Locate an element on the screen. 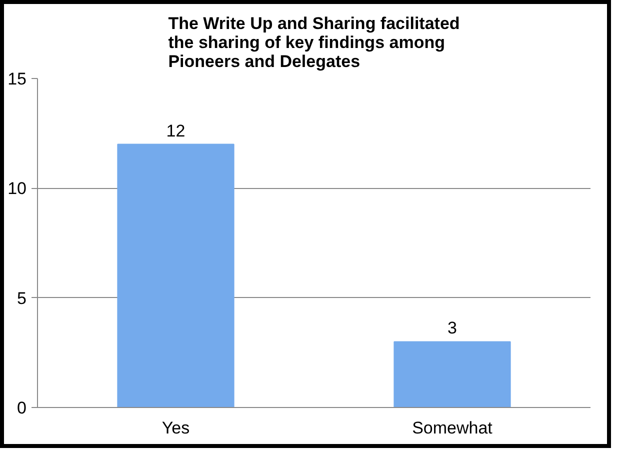 This screenshot has height=465, width=625. x-tick-label: Somewhat is located at coordinates (452, 428).